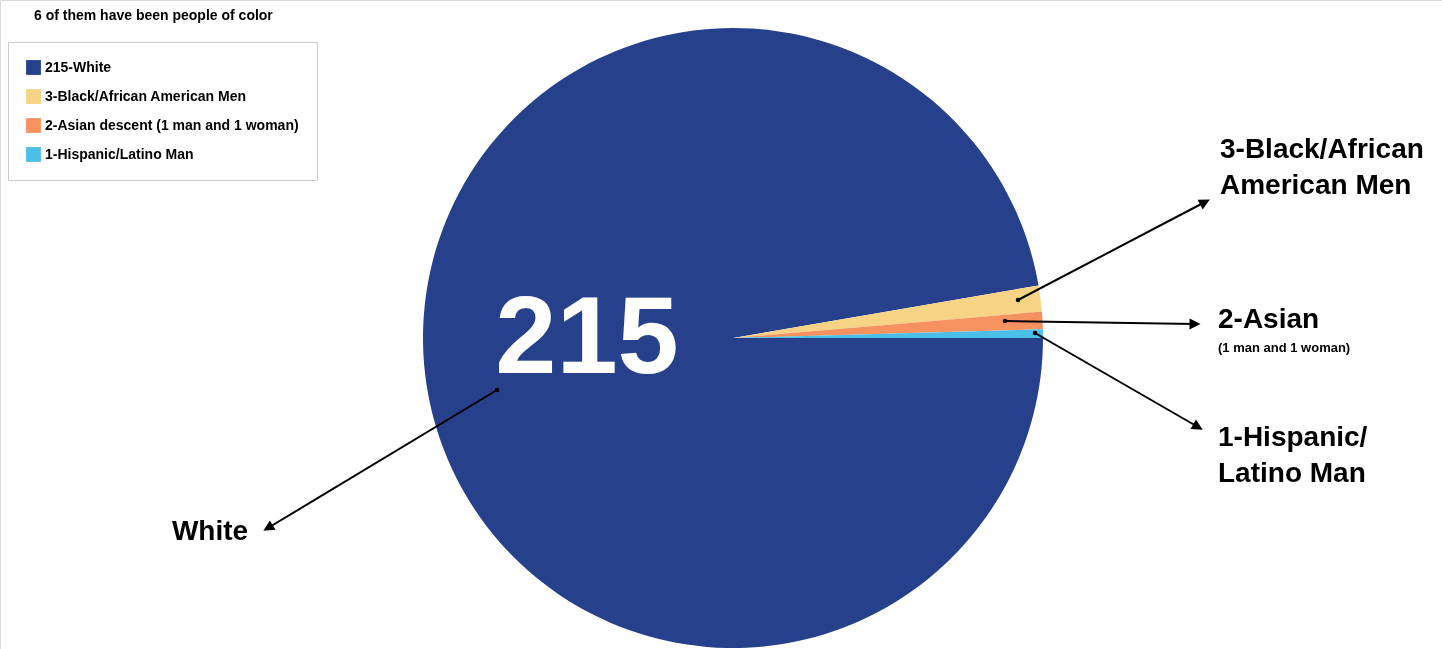 The width and height of the screenshot is (1442, 649). I want to click on legend-title: 6 of them have been people of color, so click(154, 15).